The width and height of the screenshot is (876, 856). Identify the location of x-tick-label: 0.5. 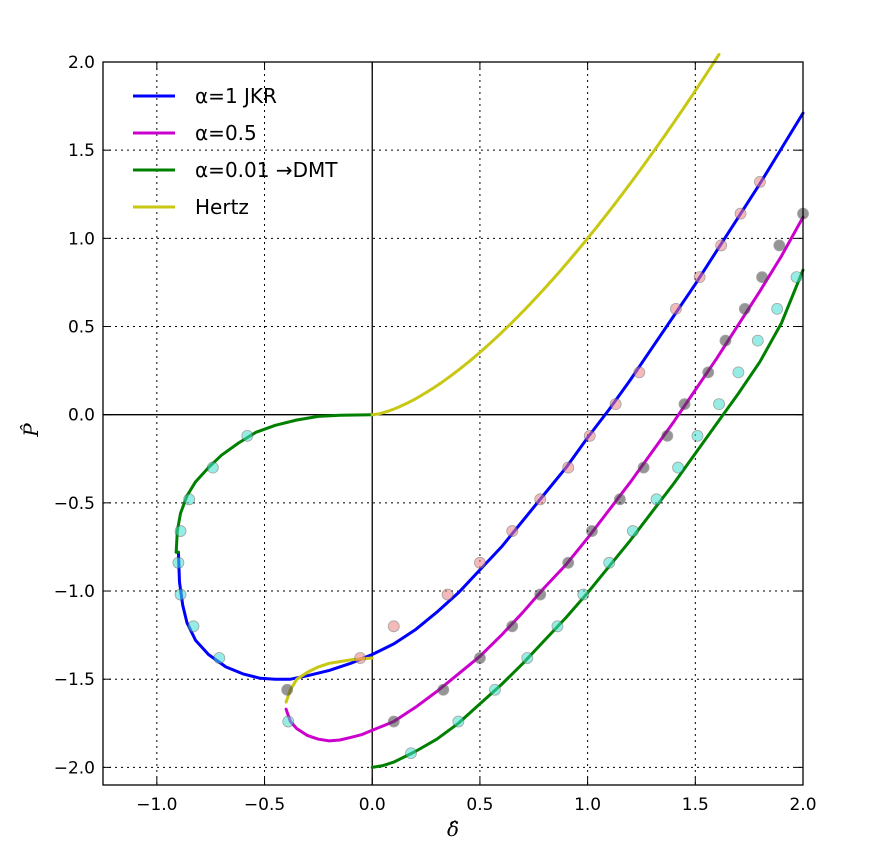
(479, 805).